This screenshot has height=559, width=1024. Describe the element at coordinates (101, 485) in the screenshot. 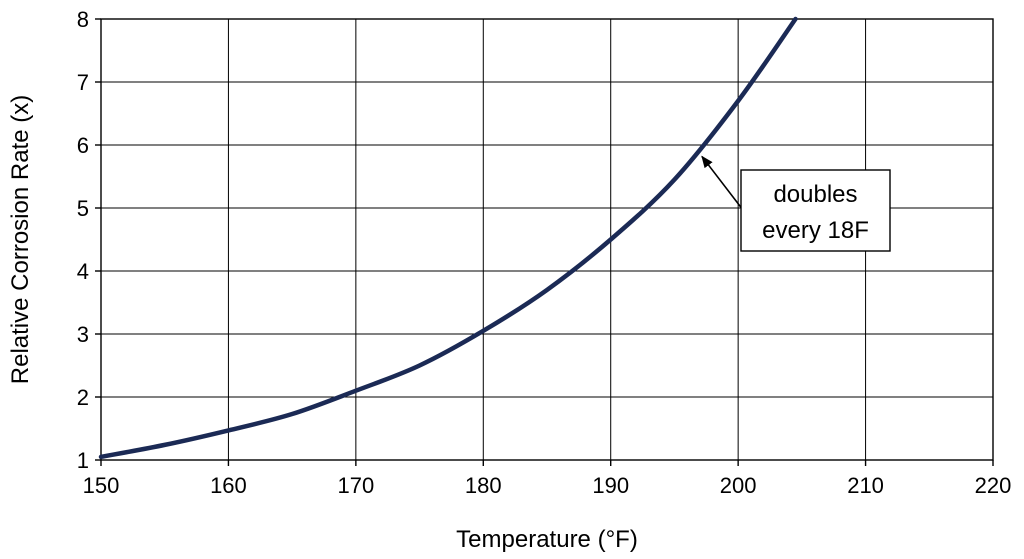

I see `x-tick-label-0: 150` at that location.